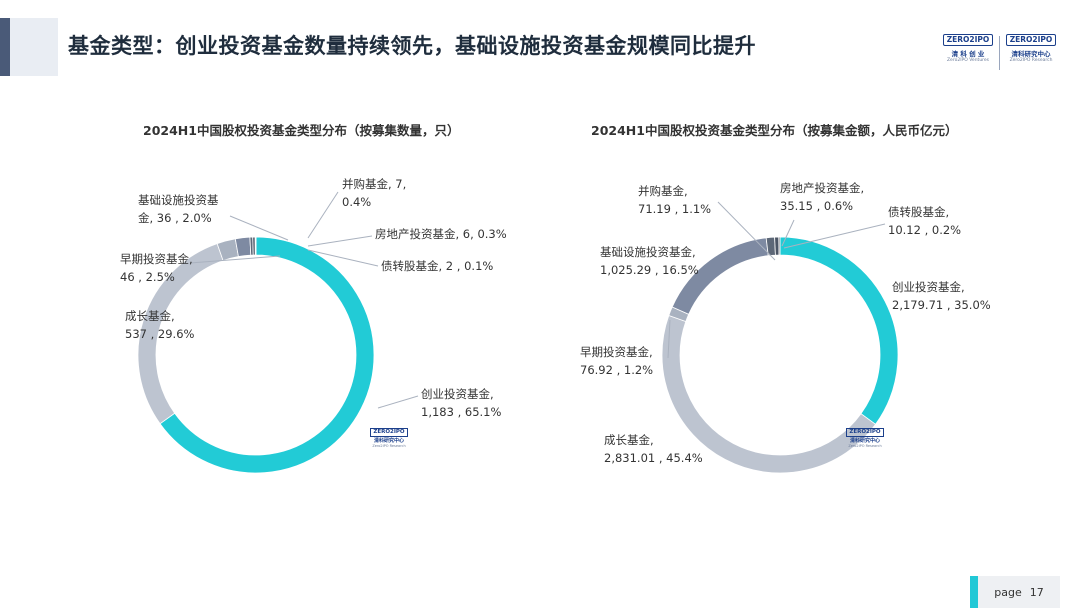 The height and width of the screenshot is (608, 1080). Describe the element at coordinates (374, 184) in the screenshot. I see `slice-label-name-4: 并购基金, 7,` at that location.